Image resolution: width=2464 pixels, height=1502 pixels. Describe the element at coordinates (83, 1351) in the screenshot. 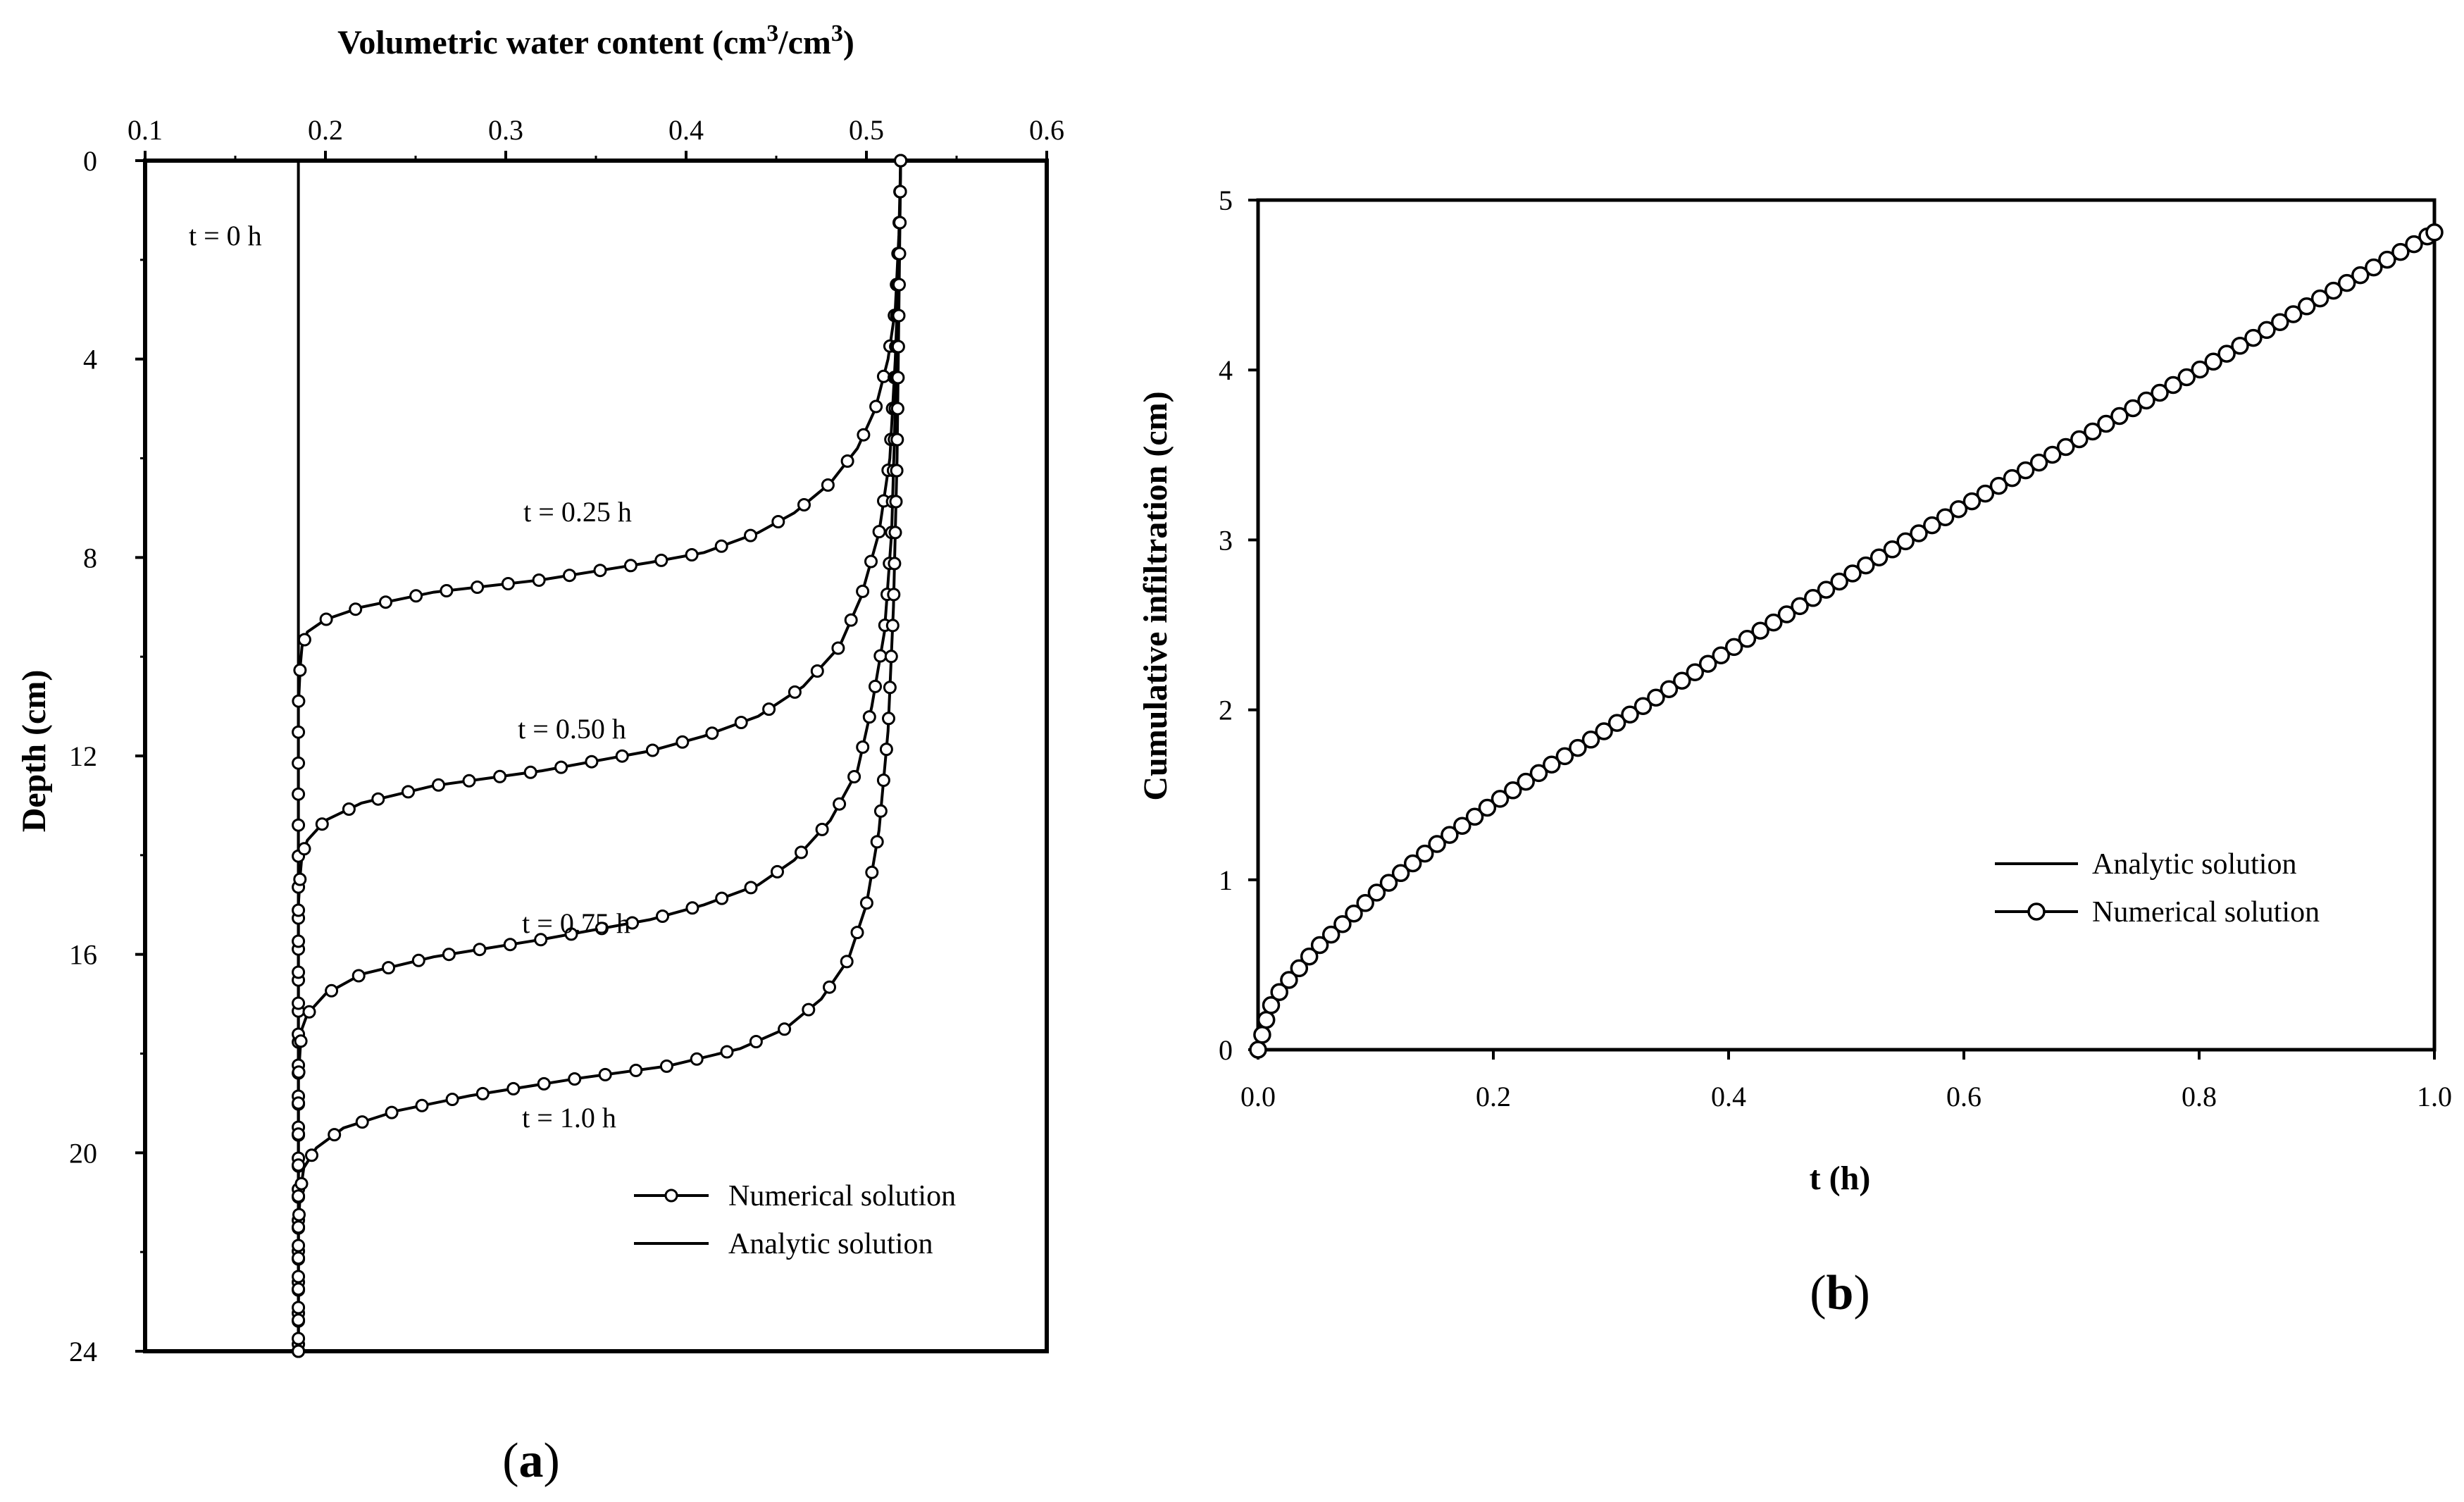

I see `panel-a-y-tick-label: 24` at that location.